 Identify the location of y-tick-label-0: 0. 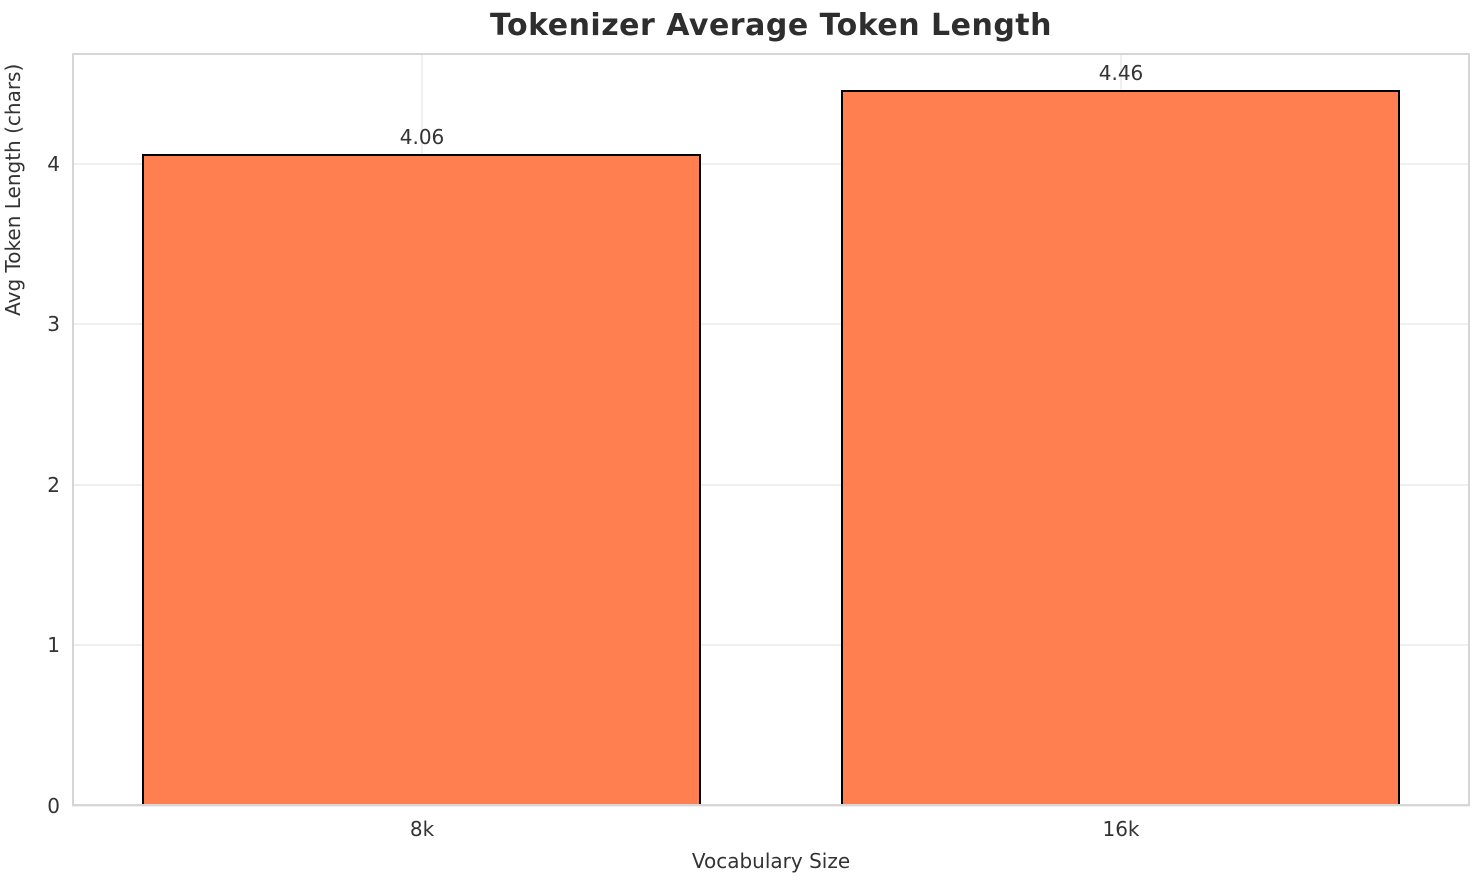
(53, 806).